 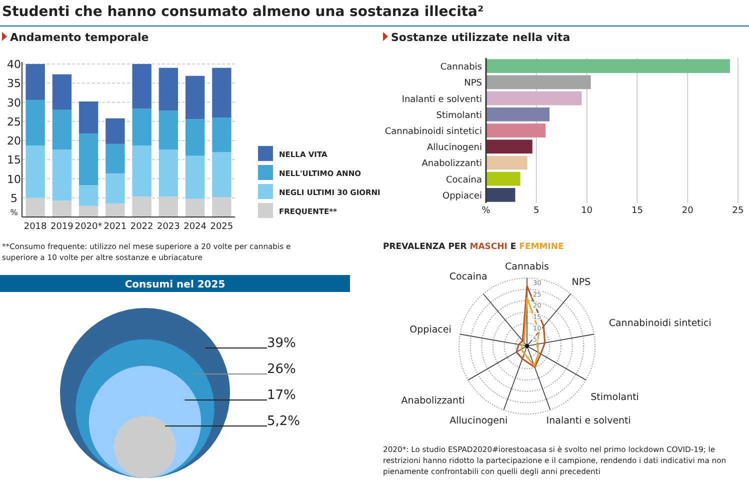 I want to click on y-tick-label: Anabolizzanti, so click(x=452, y=164).